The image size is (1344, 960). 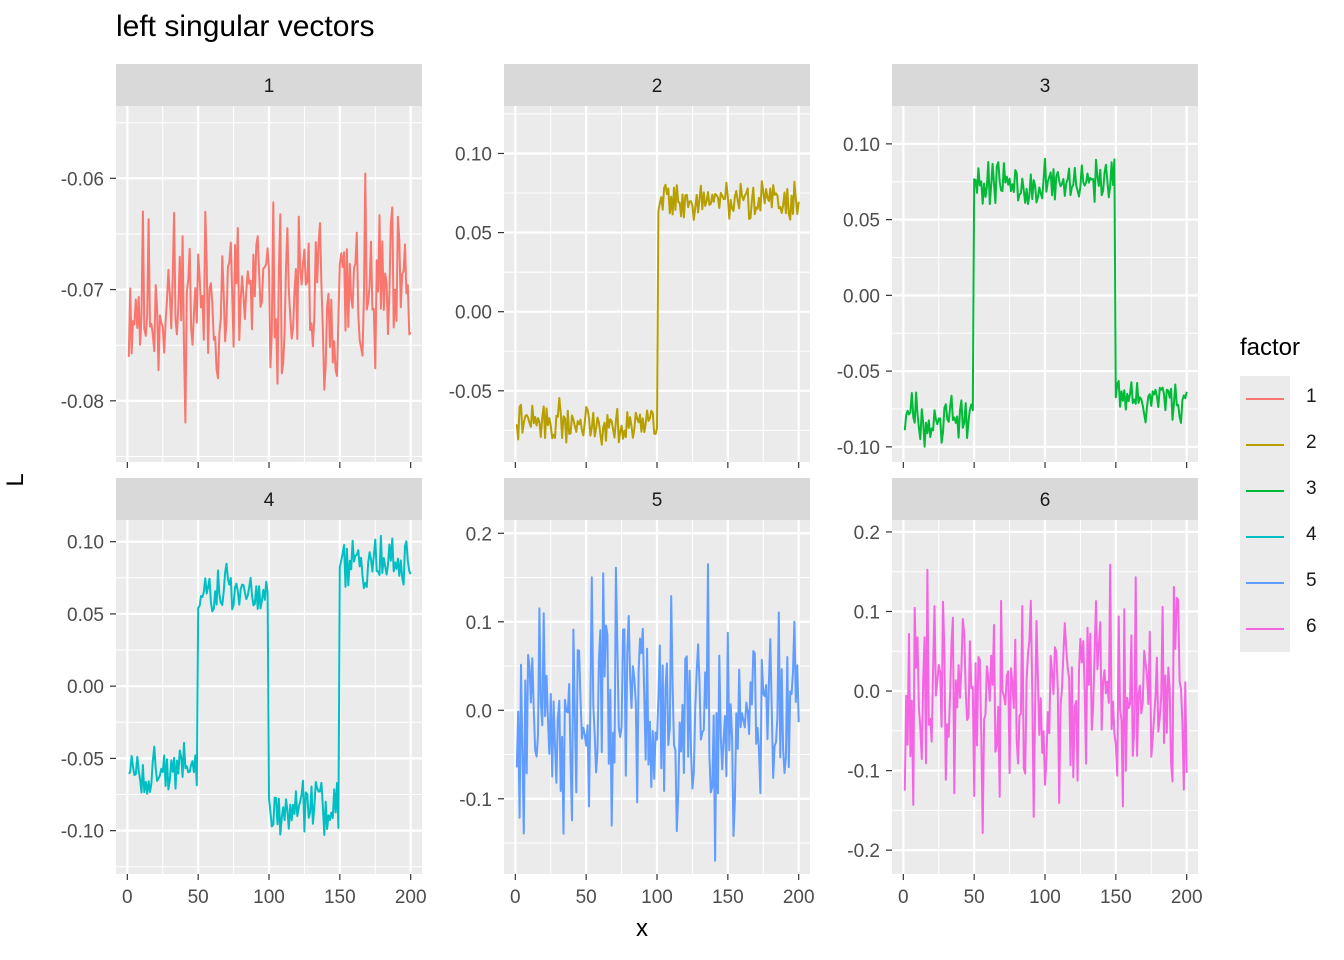 What do you see at coordinates (1311, 488) in the screenshot?
I see `legend-label-3: 3` at bounding box center [1311, 488].